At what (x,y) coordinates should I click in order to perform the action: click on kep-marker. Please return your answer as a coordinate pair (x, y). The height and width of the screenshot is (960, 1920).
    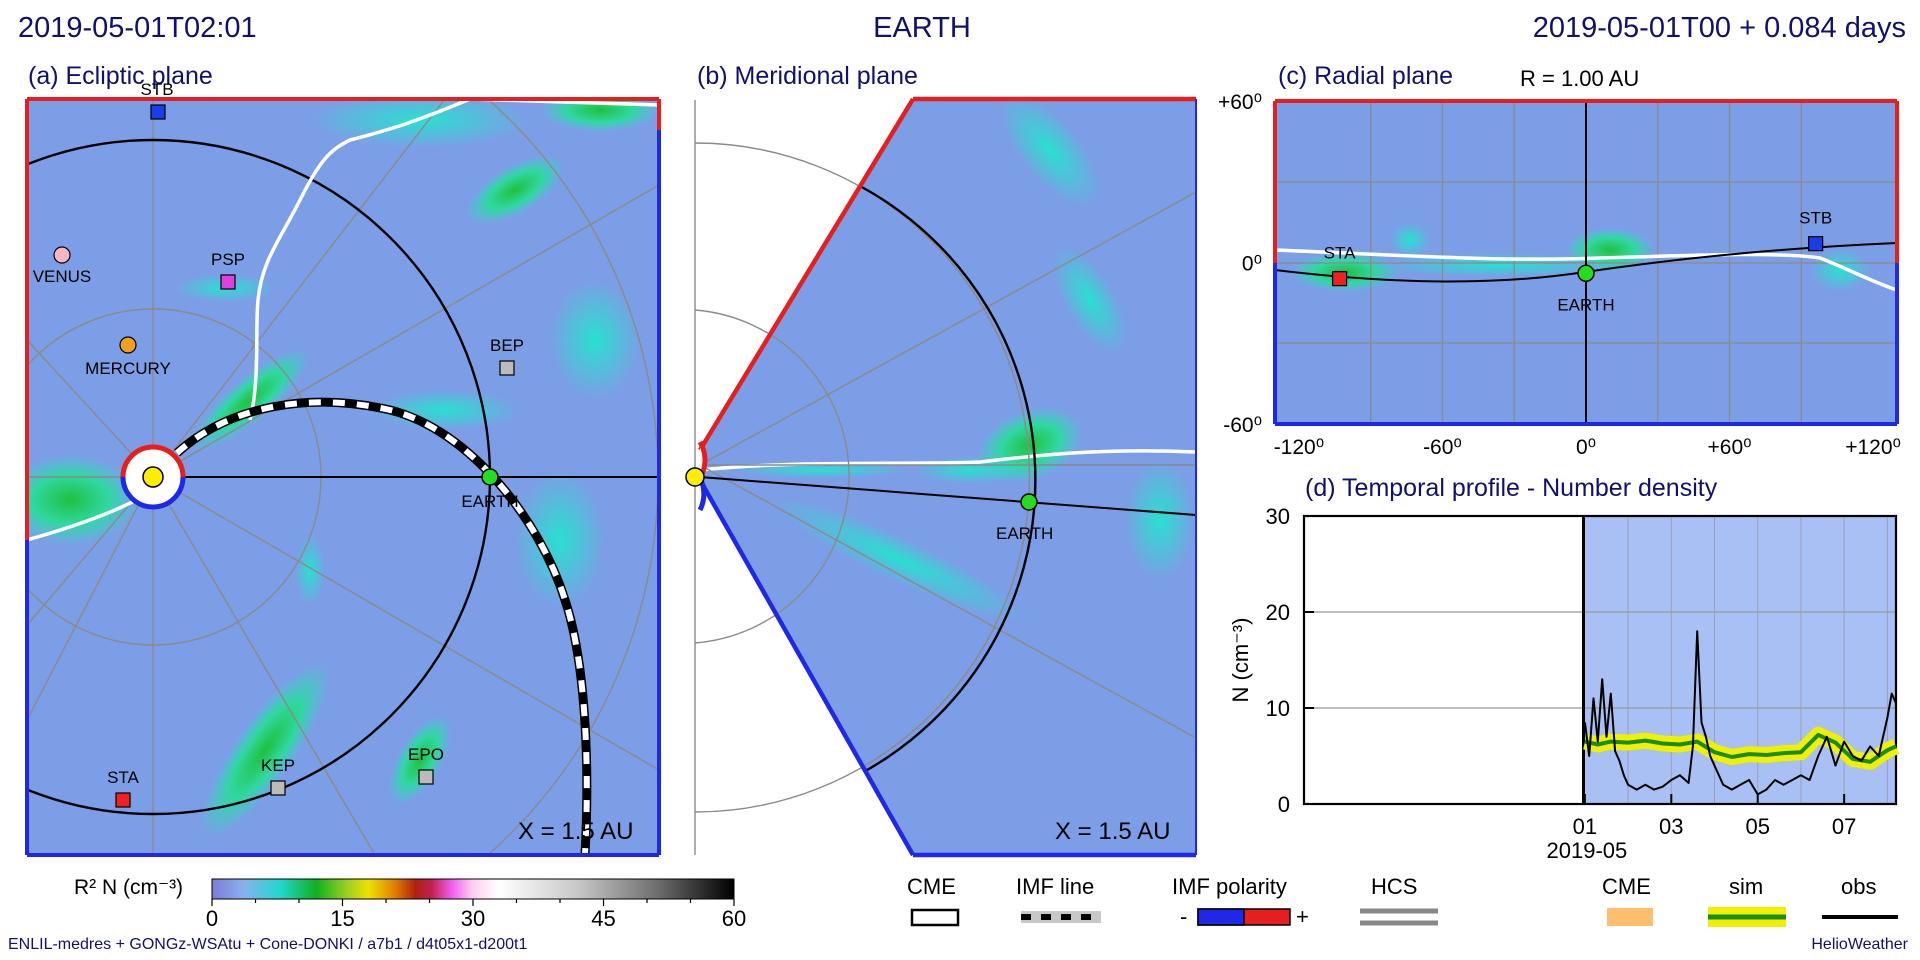
    Looking at the image, I should click on (278, 788).